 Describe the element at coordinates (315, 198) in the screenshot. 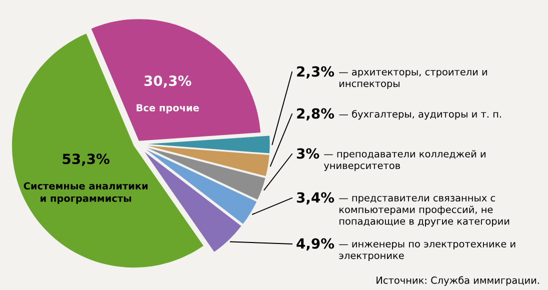

I see `data-label: 3,4%` at that location.